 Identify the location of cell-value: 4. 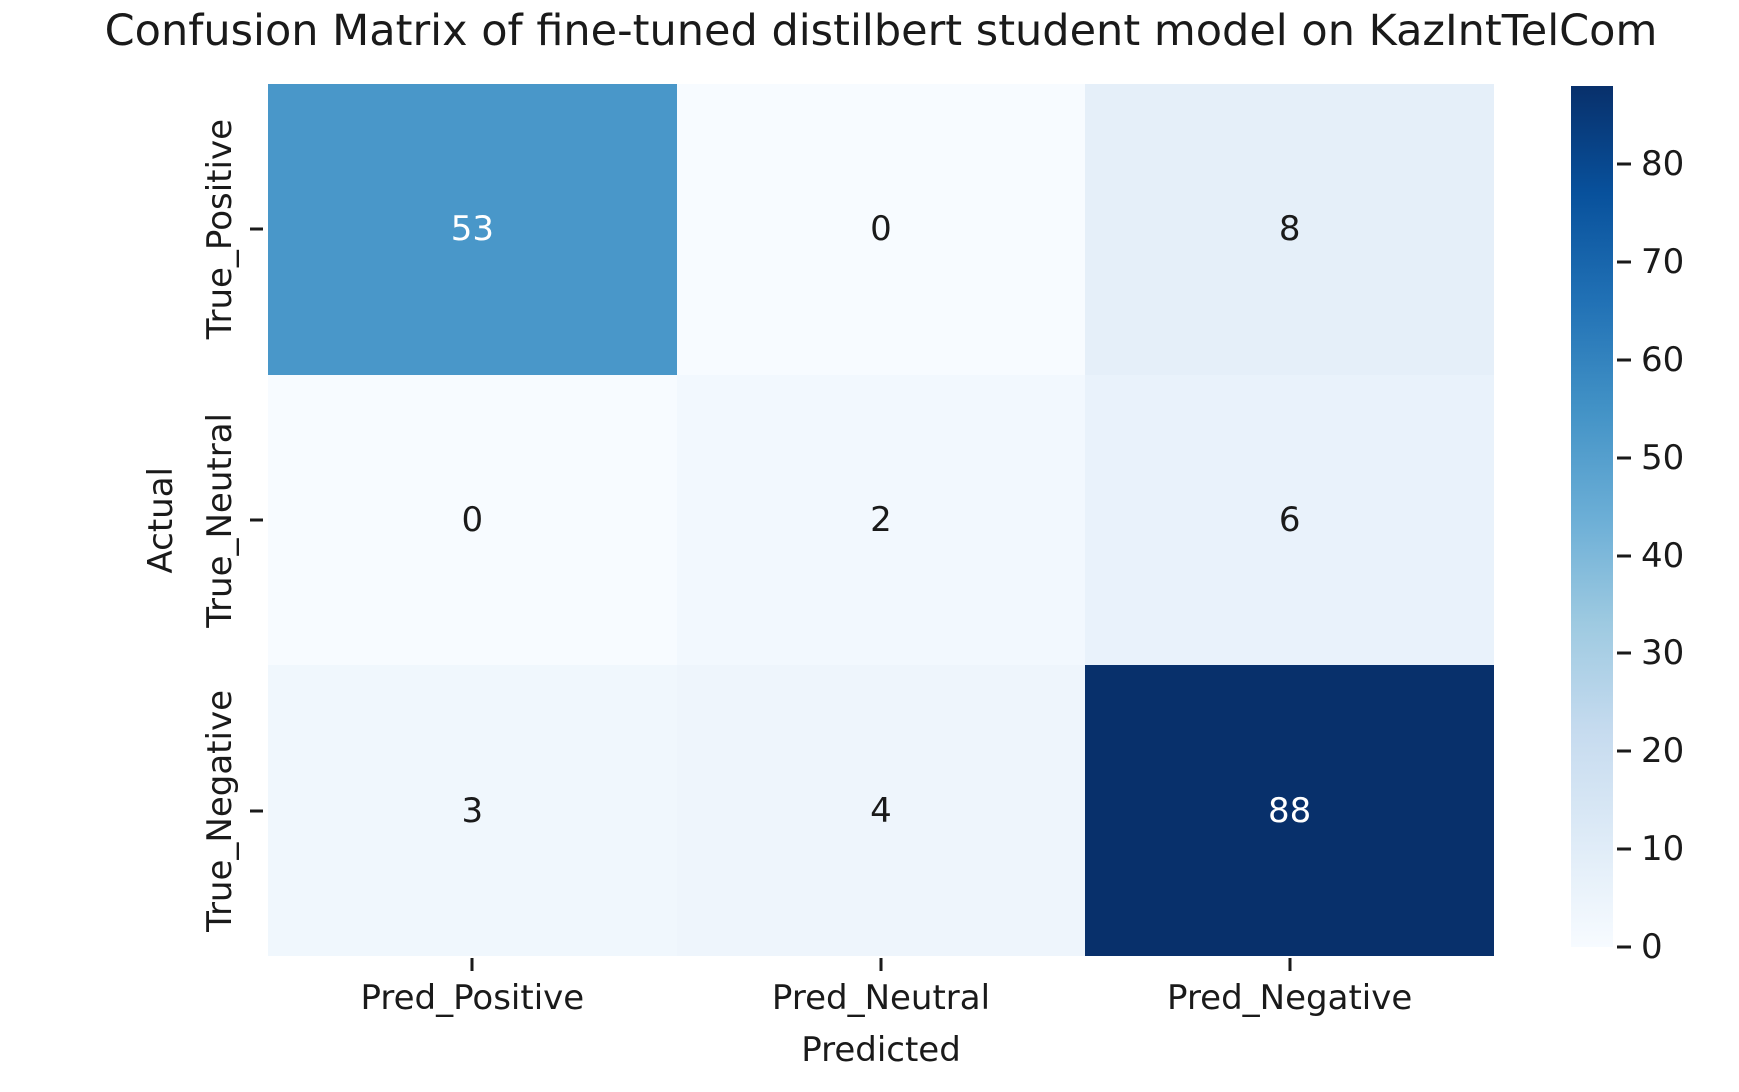
(881, 810).